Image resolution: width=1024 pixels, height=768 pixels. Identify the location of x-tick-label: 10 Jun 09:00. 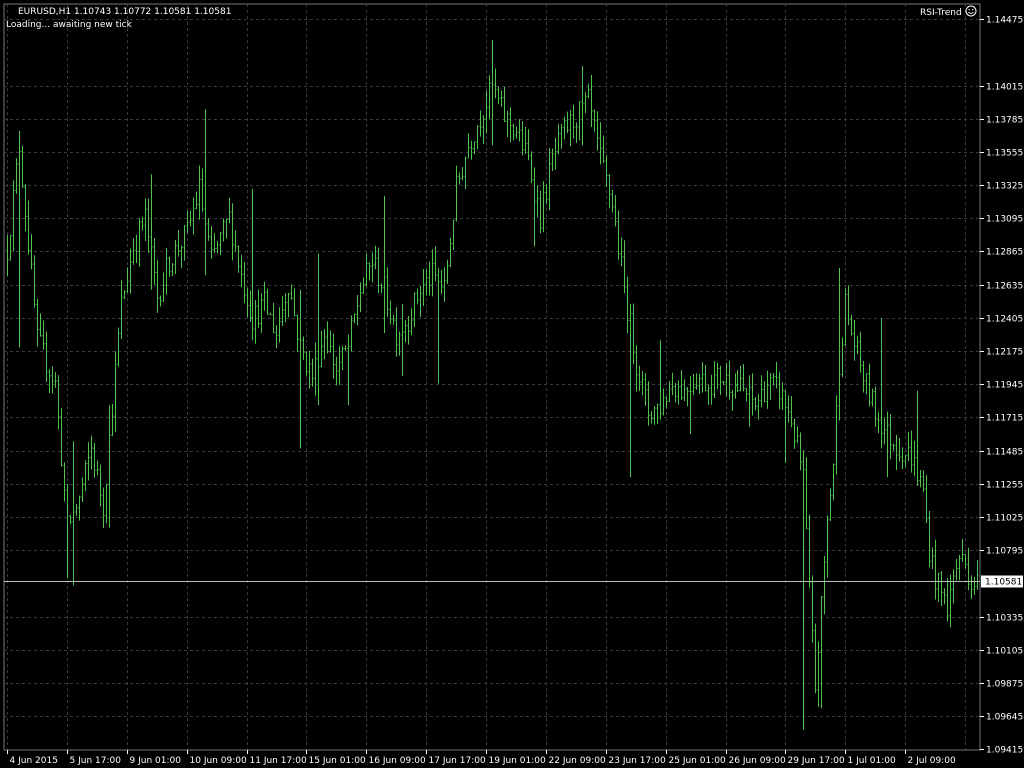
(218, 761).